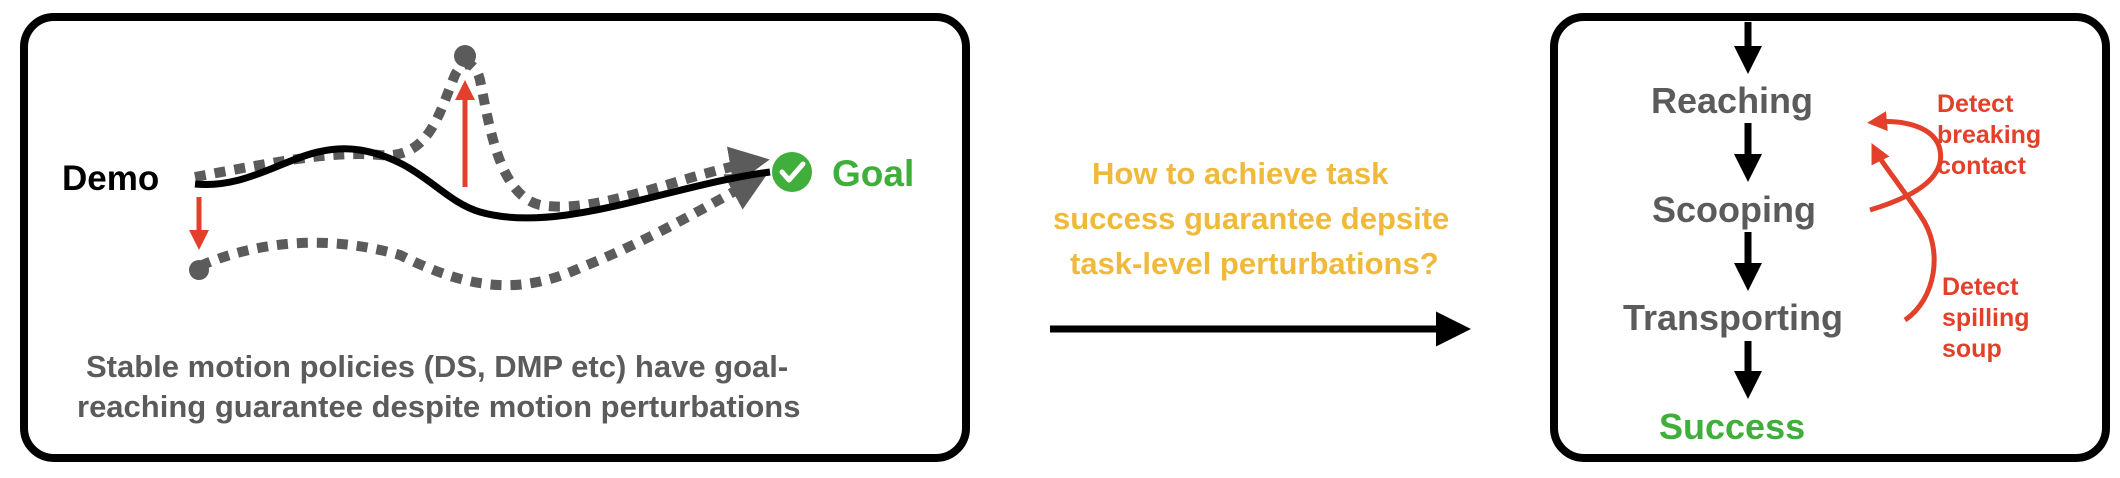  What do you see at coordinates (1904, 233) in the screenshot?
I see `spill-recovery-arrow` at bounding box center [1904, 233].